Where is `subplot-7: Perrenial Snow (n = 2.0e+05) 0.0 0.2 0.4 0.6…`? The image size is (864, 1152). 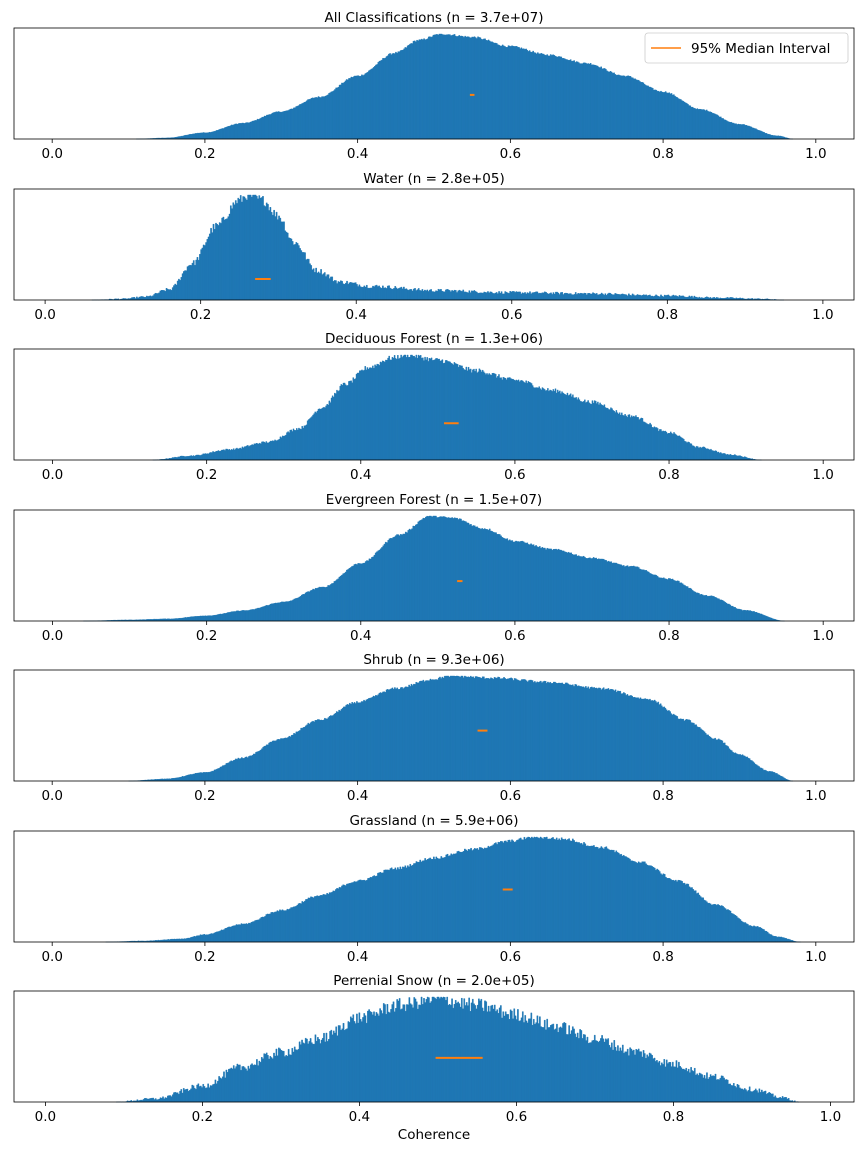
subplot-7: Perrenial Snow (n = 2.0e+05) 0.0 0.2 0.4 0.6… is located at coordinates (434, 1058).